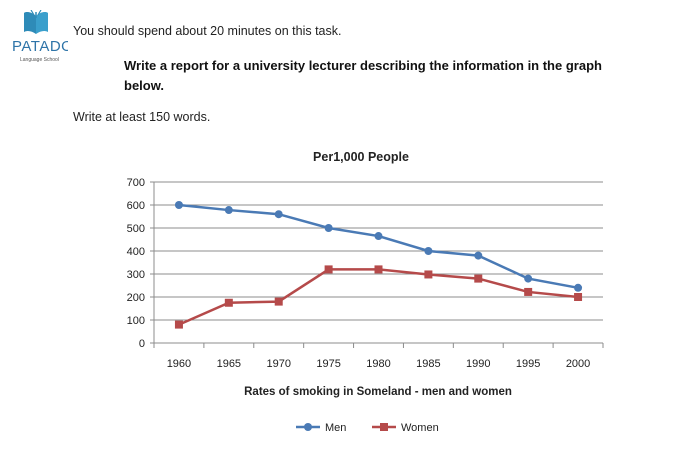  What do you see at coordinates (179, 364) in the screenshot?
I see `x-tick-label: 1960` at bounding box center [179, 364].